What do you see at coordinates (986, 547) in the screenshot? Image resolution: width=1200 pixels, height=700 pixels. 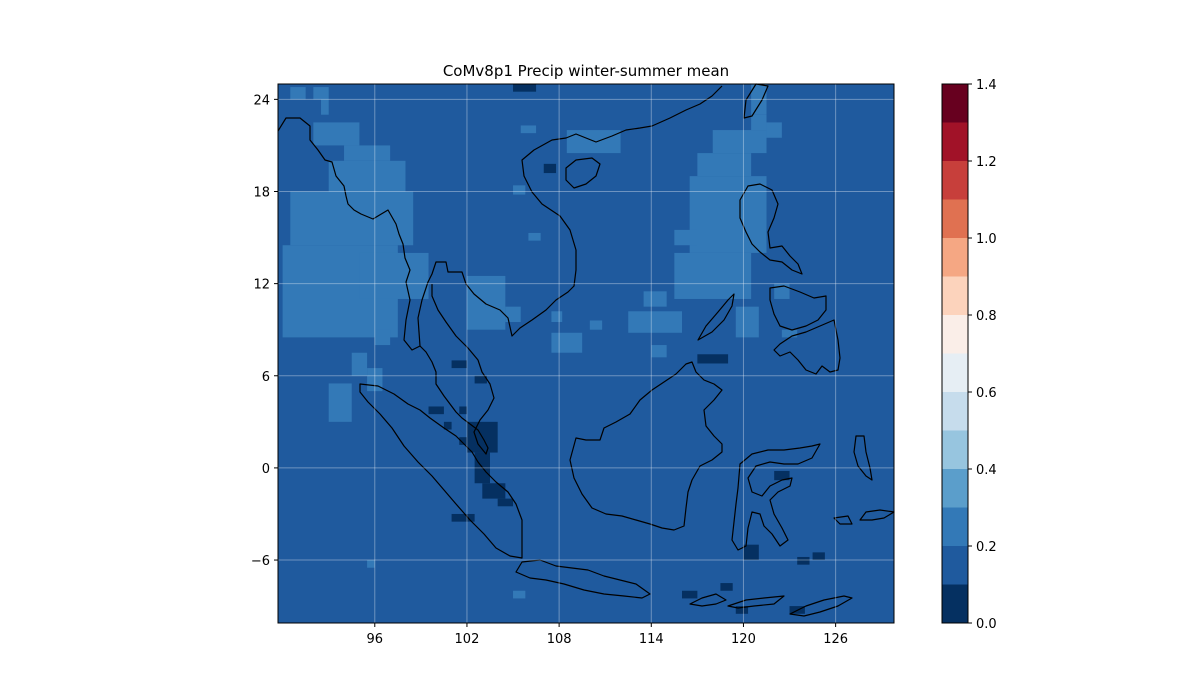 I see `colorbar-tick-label: 0.2` at bounding box center [986, 547].